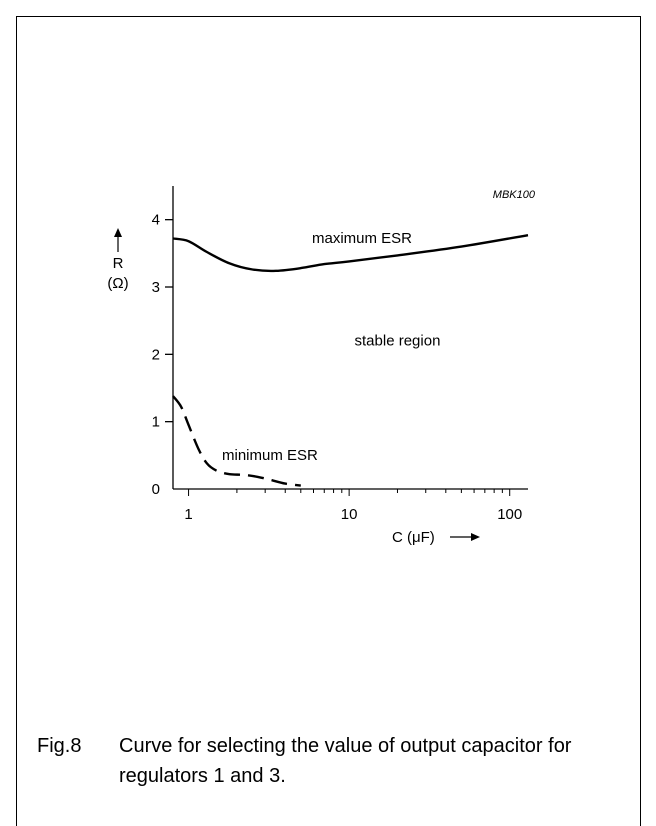 The width and height of the screenshot is (656, 826). Describe the element at coordinates (118, 263) in the screenshot. I see `y-axis-label: R` at that location.